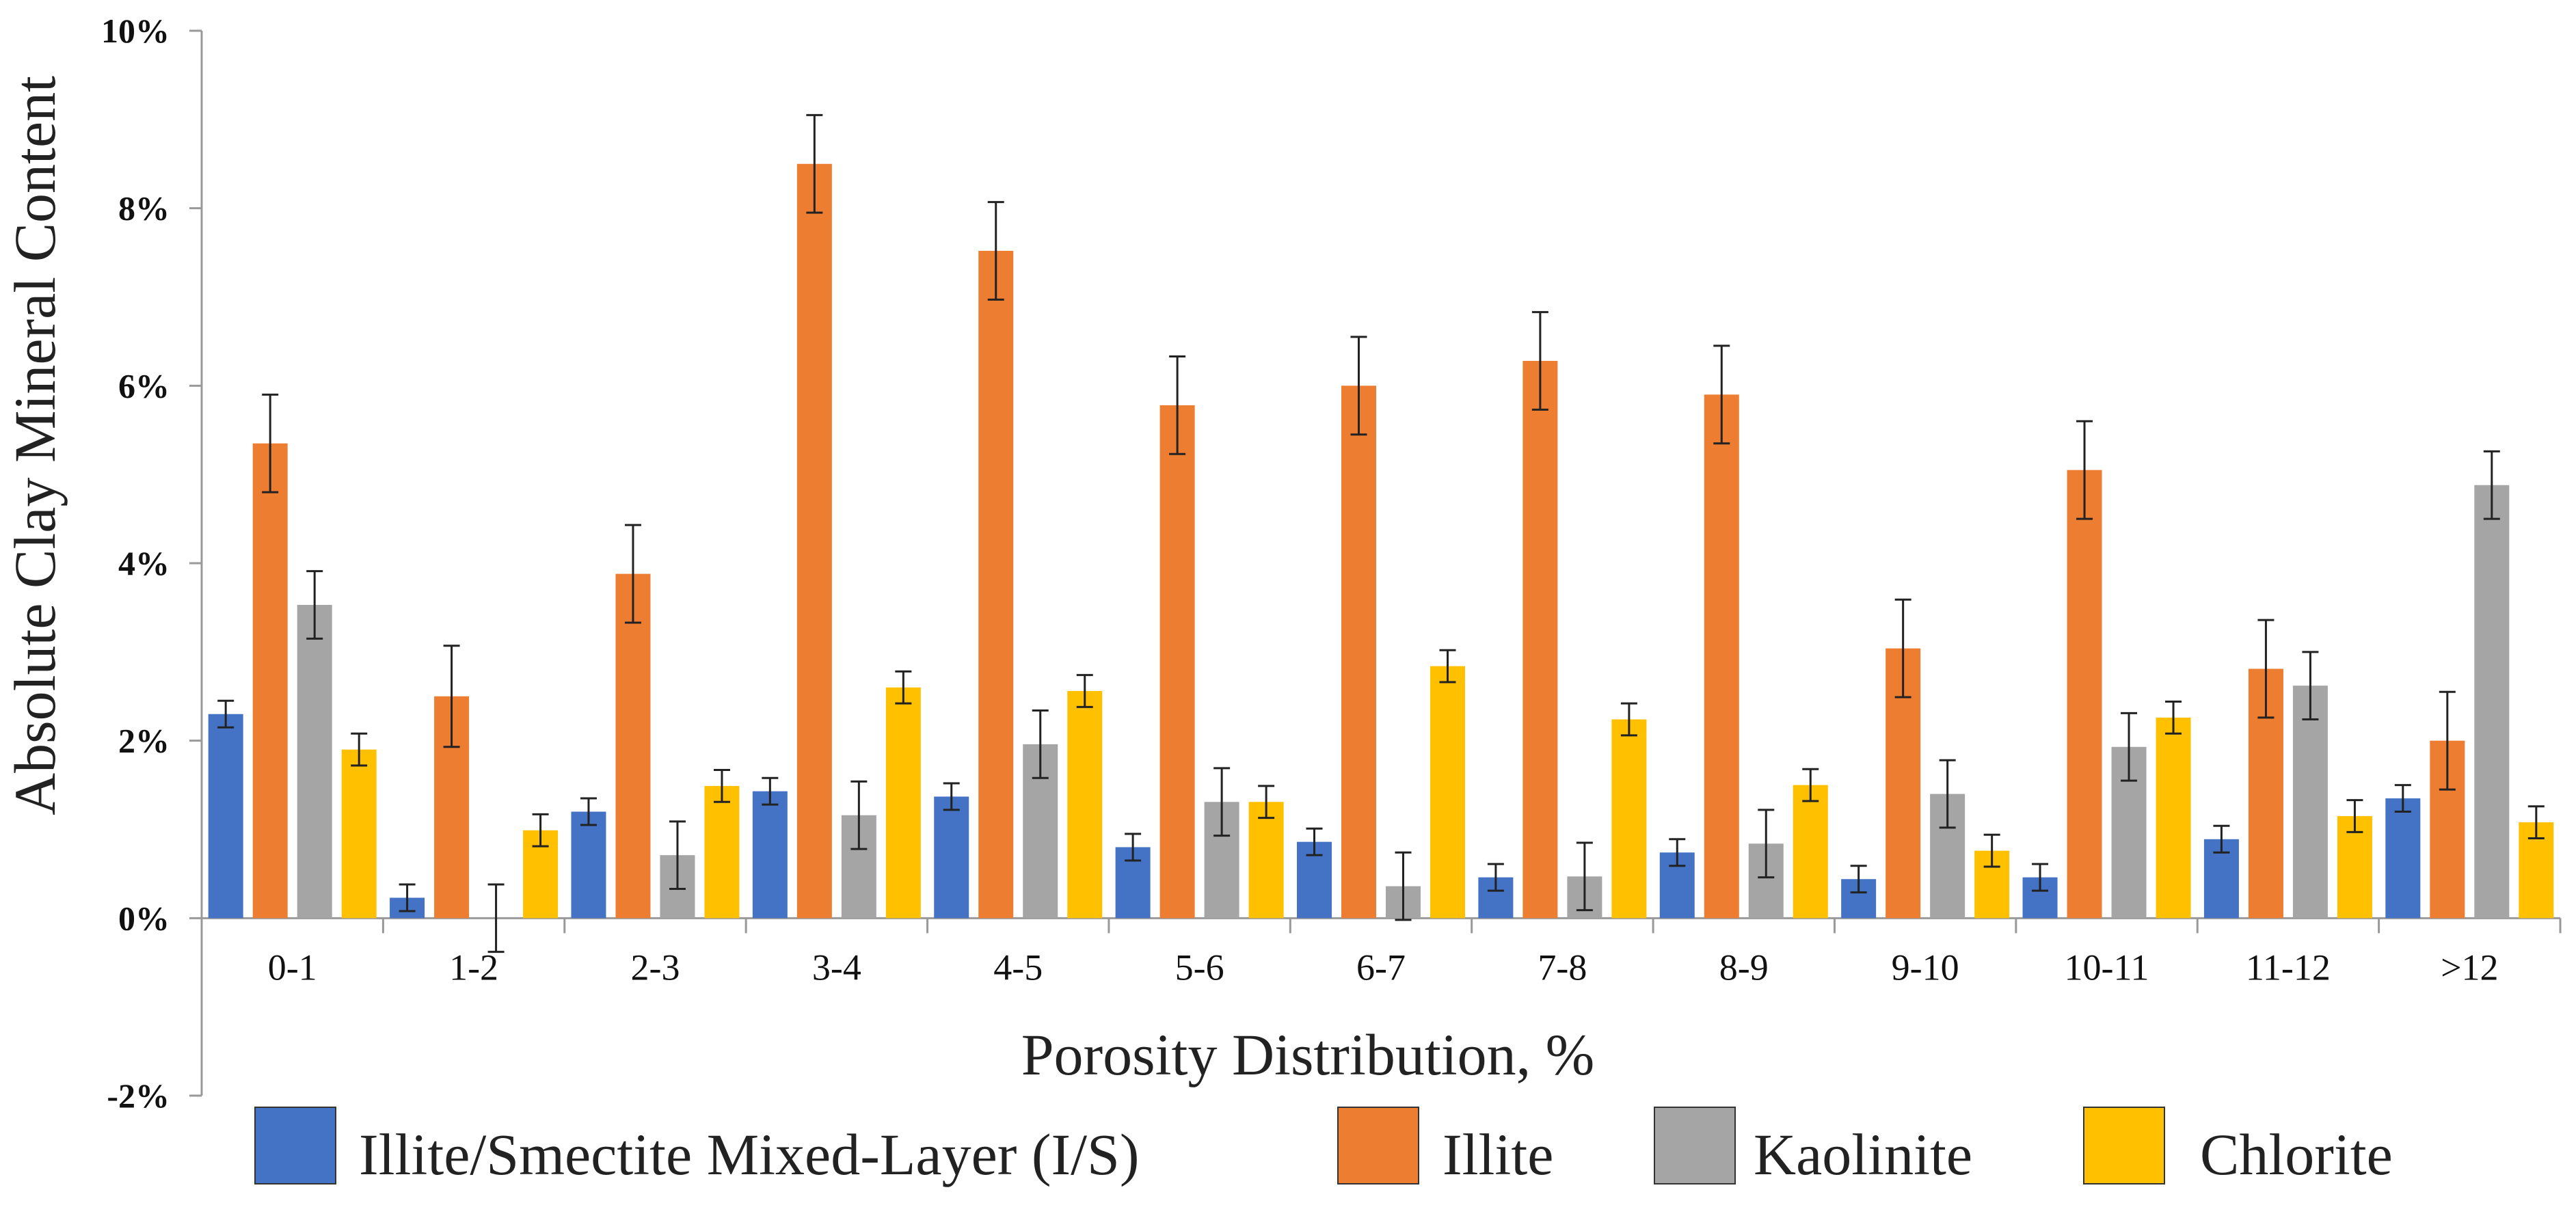 The width and height of the screenshot is (2576, 1205). I want to click on y-axis-ticks: -2% 0% 2% 4% 6% 8% 10%, so click(152, 563).